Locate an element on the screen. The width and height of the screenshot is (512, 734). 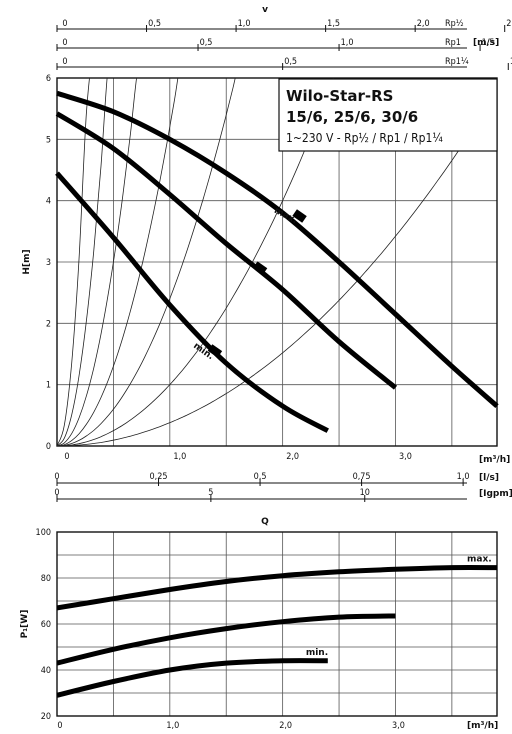
y-axis-label: P₁[W] is located at coordinates (25, 624).